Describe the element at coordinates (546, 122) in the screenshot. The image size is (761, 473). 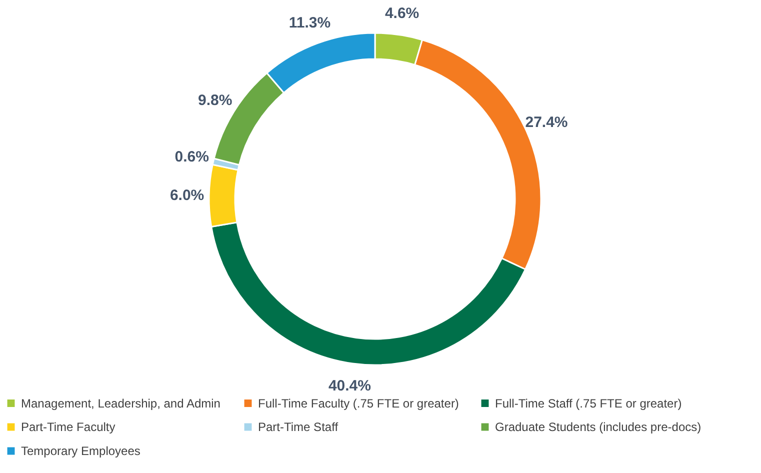
I see `data-label: 27.4%` at that location.